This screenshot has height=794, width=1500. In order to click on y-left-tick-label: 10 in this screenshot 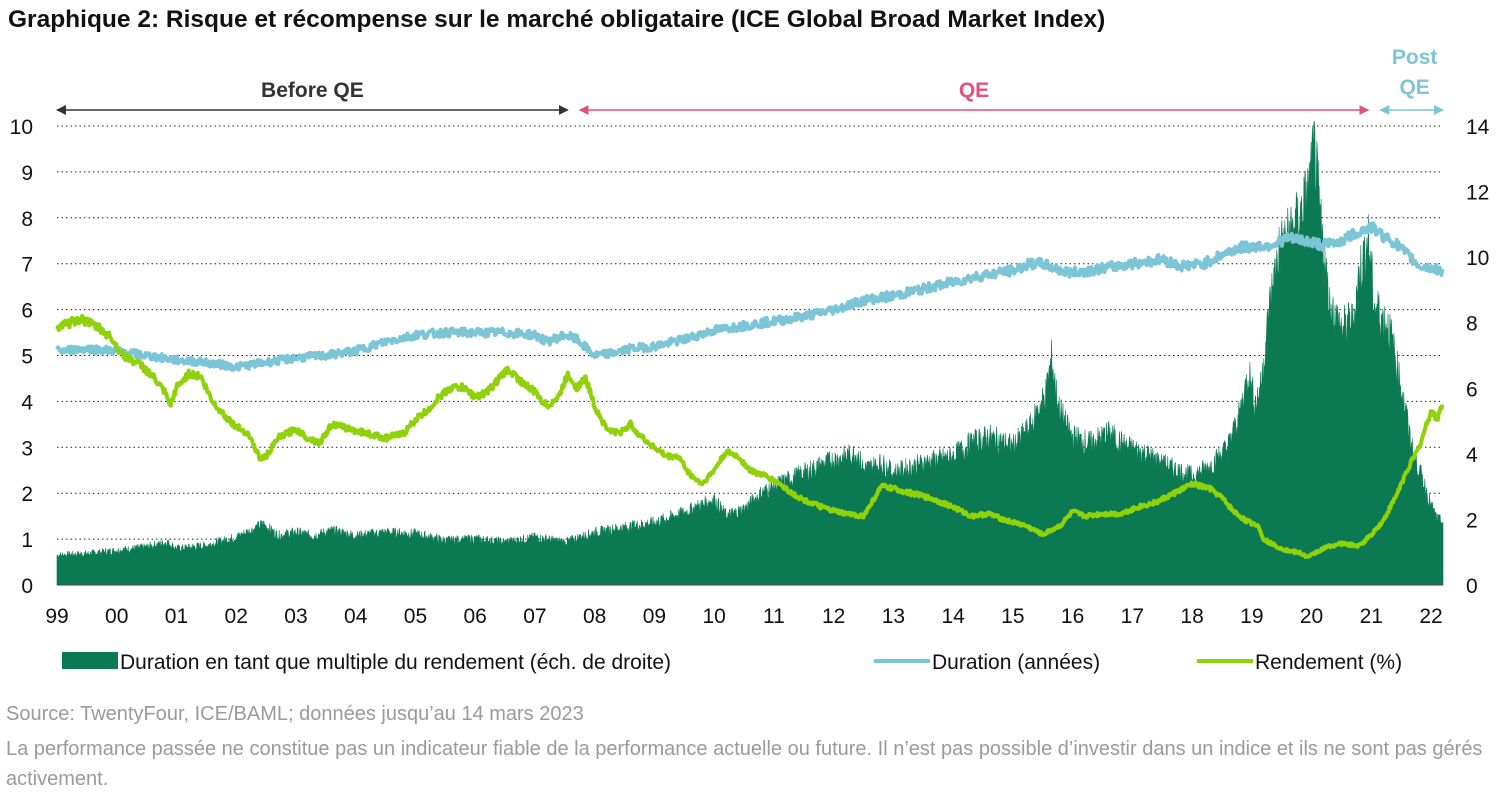, I will do `click(21, 127)`.